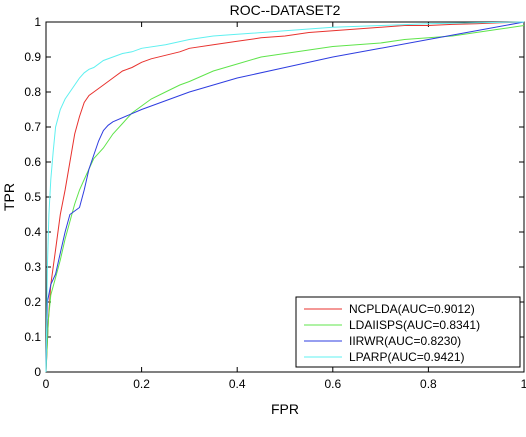 This screenshot has height=437, width=526. What do you see at coordinates (32, 57) in the screenshot?
I see `y-tick-label: 0.9` at bounding box center [32, 57].